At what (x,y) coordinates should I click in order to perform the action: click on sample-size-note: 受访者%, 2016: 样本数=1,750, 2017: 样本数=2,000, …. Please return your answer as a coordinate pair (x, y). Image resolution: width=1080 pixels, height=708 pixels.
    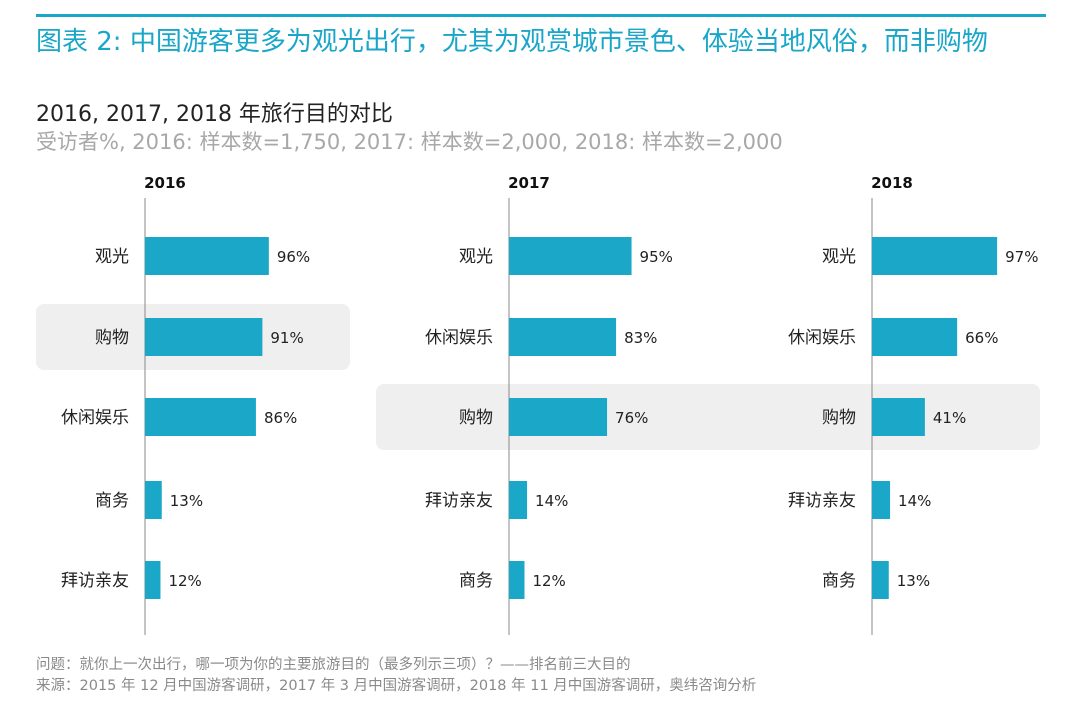
    Looking at the image, I should click on (409, 142).